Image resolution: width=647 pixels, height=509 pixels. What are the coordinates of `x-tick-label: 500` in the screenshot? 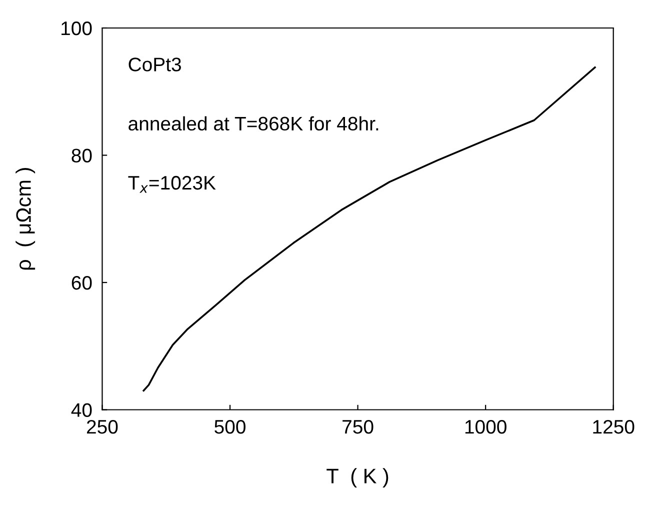 It's located at (230, 427).